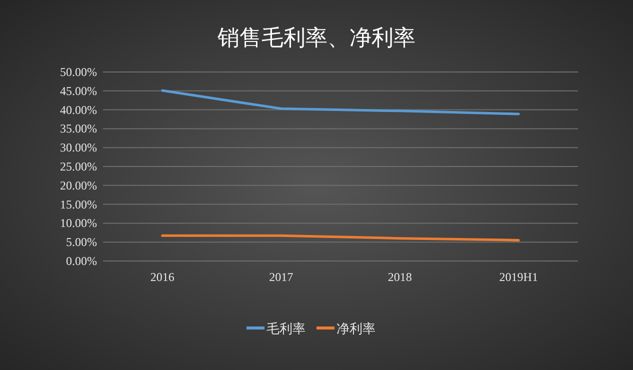 Image resolution: width=633 pixels, height=370 pixels. Describe the element at coordinates (340, 102) in the screenshot. I see `line-series` at that location.